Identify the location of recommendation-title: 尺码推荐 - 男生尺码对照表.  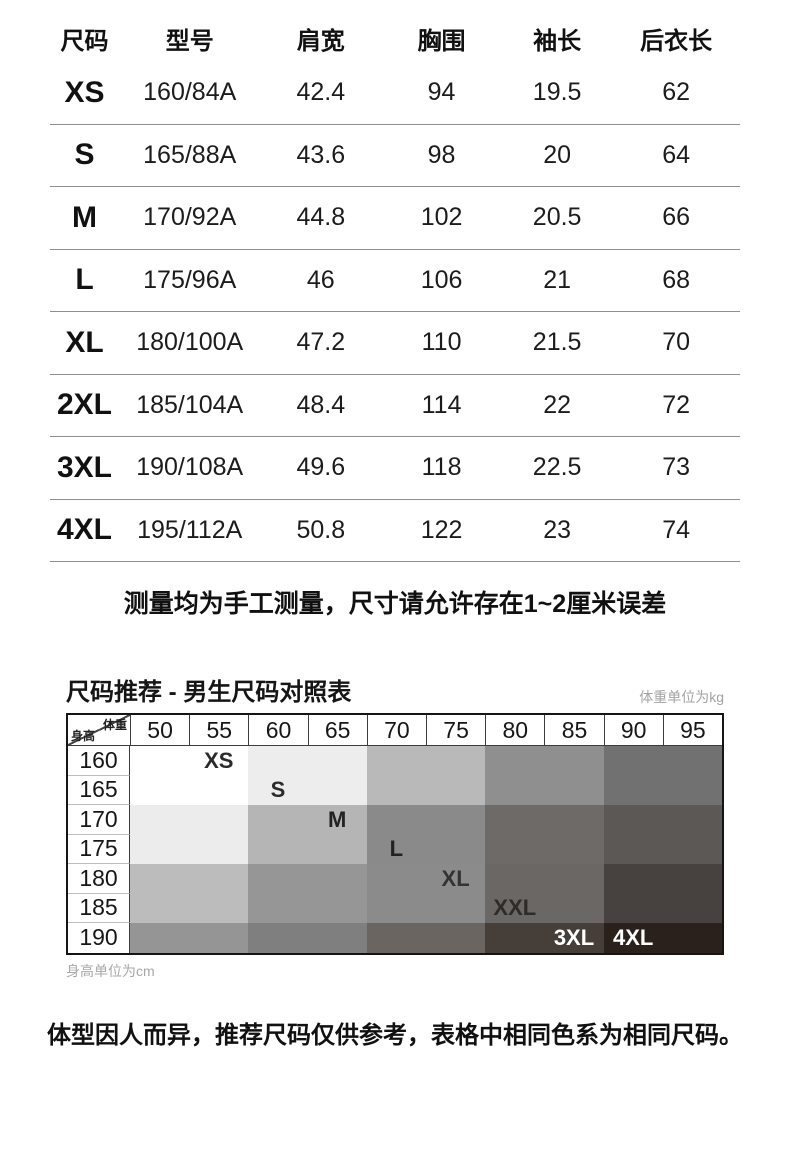
(209, 692).